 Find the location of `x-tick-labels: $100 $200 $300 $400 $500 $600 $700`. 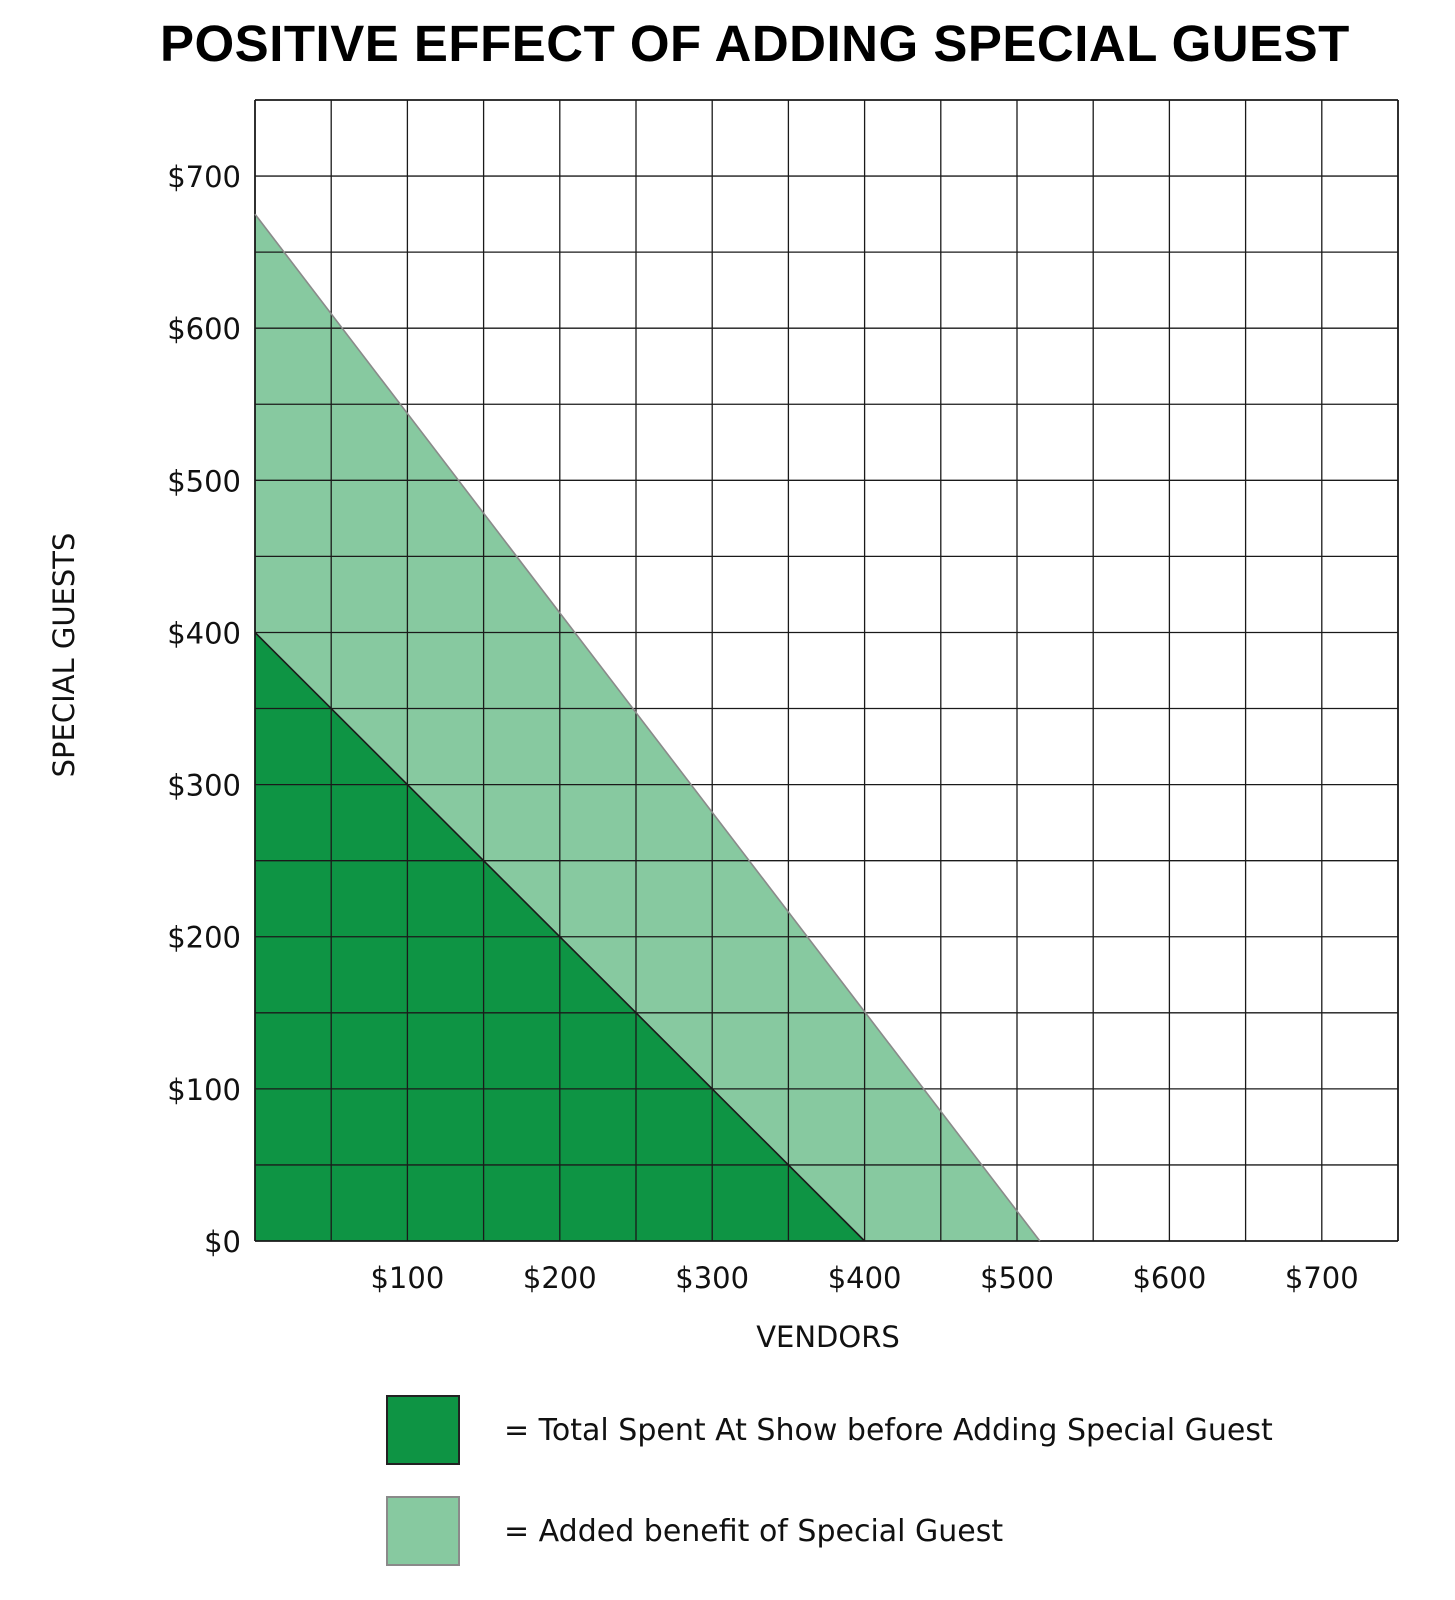

x-tick-labels: $100 $200 $300 $400 $500 $600 $700 is located at coordinates (864, 1278).